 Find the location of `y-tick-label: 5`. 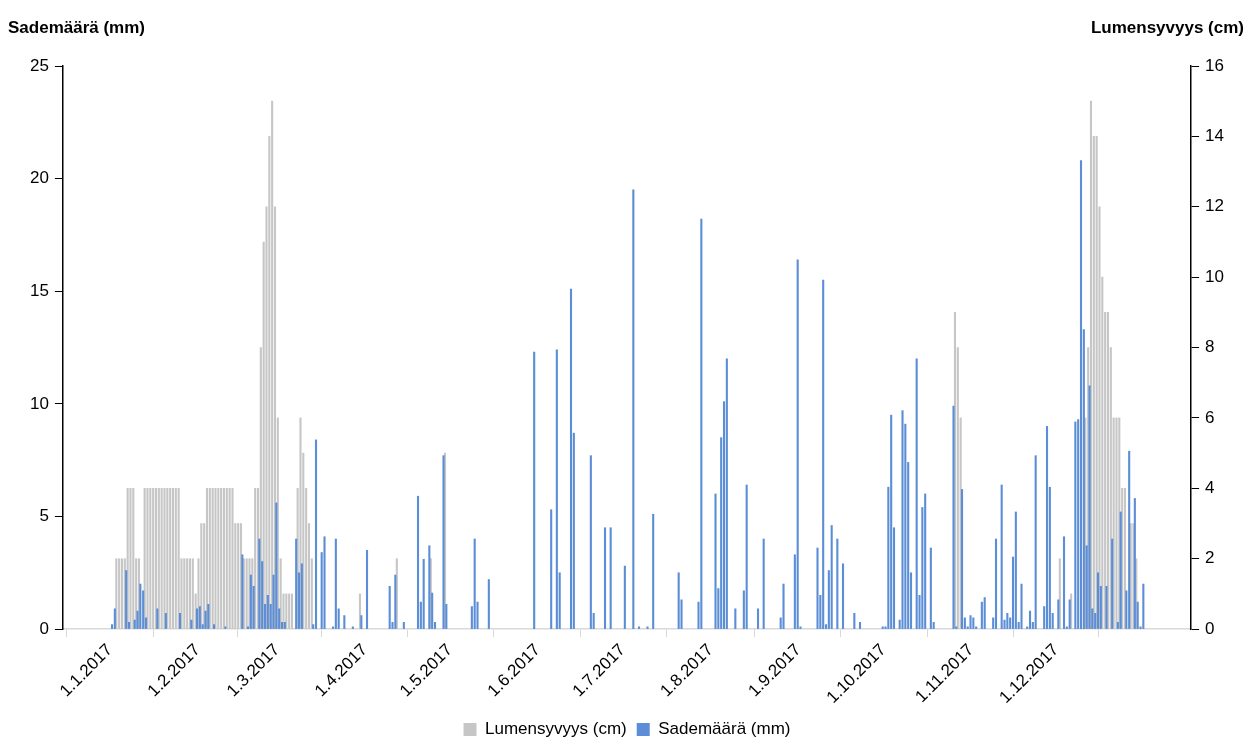

y-tick-label: 5 is located at coordinates (44, 516).